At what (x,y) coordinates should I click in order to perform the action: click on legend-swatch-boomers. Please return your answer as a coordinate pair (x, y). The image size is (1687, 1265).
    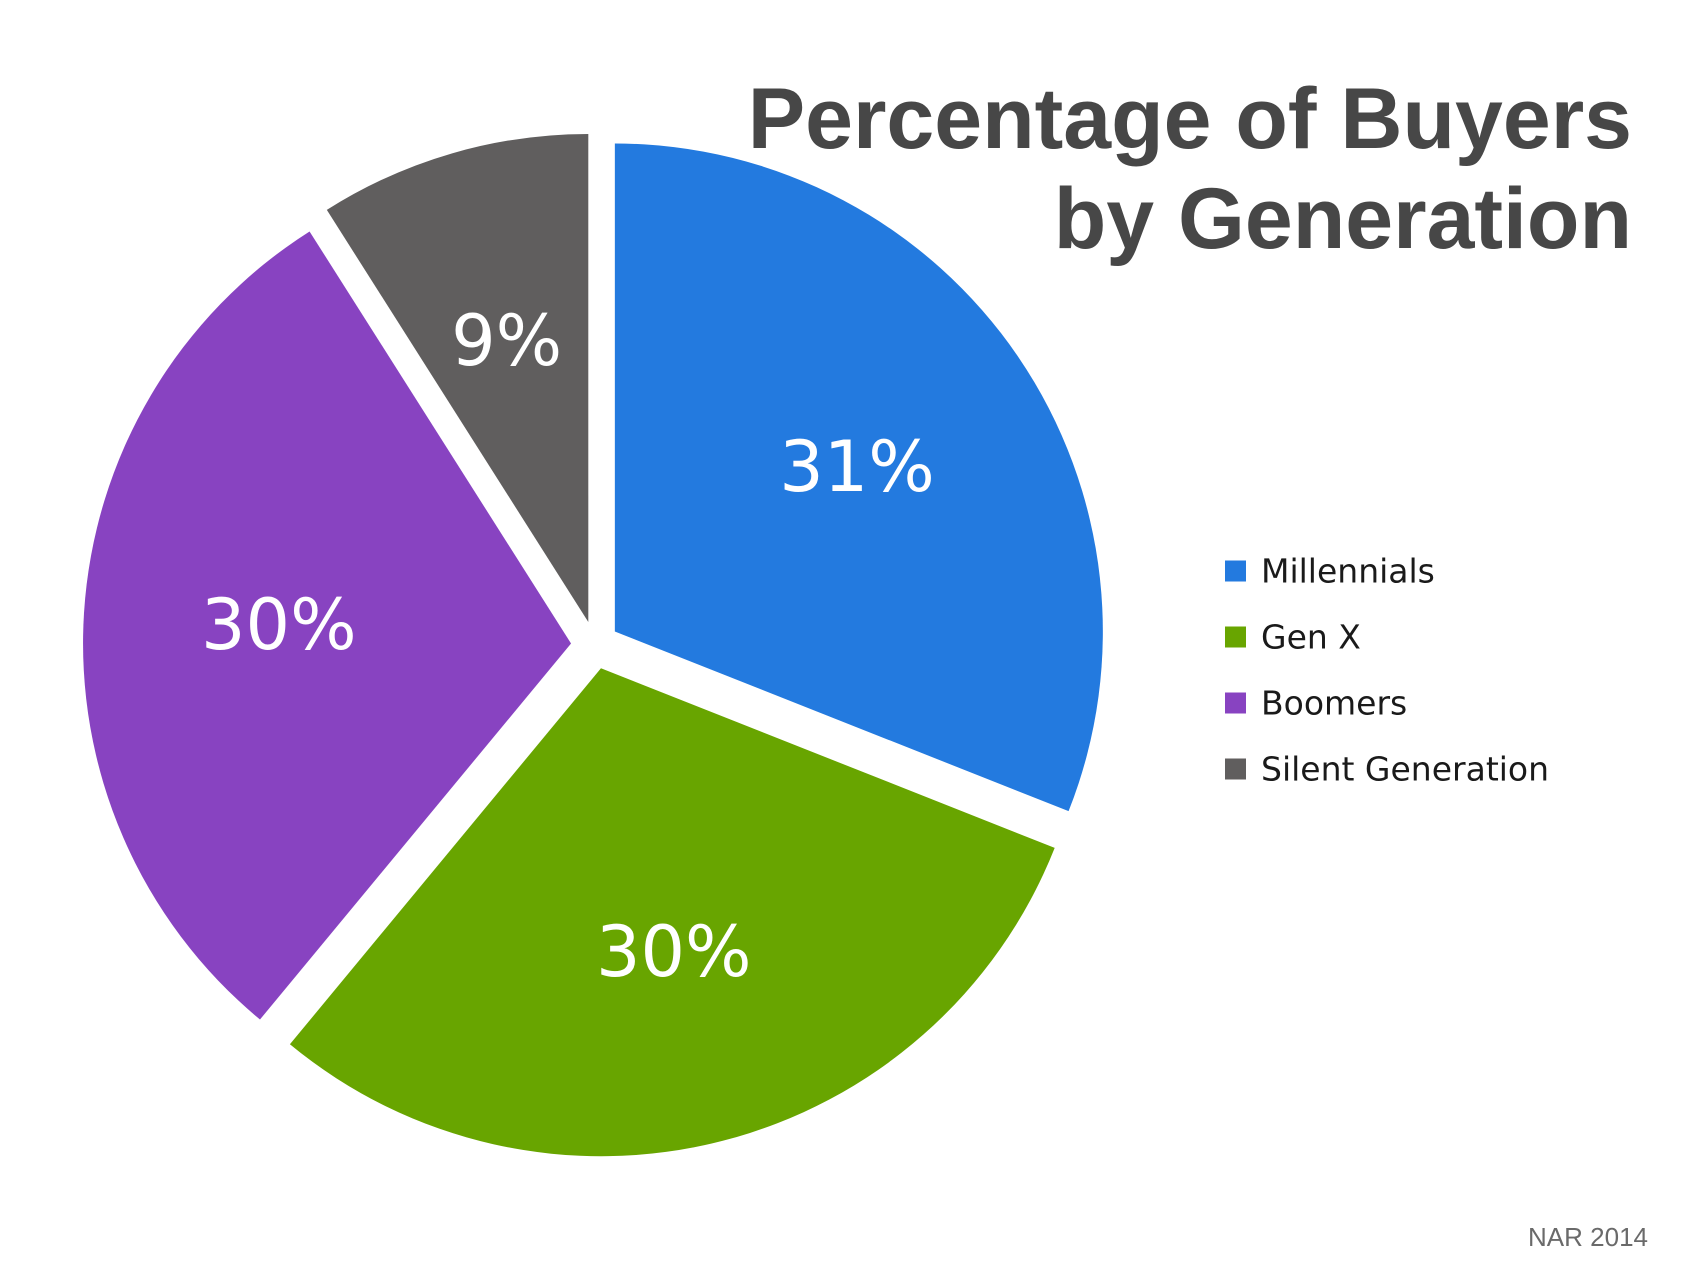
    Looking at the image, I should click on (1235, 703).